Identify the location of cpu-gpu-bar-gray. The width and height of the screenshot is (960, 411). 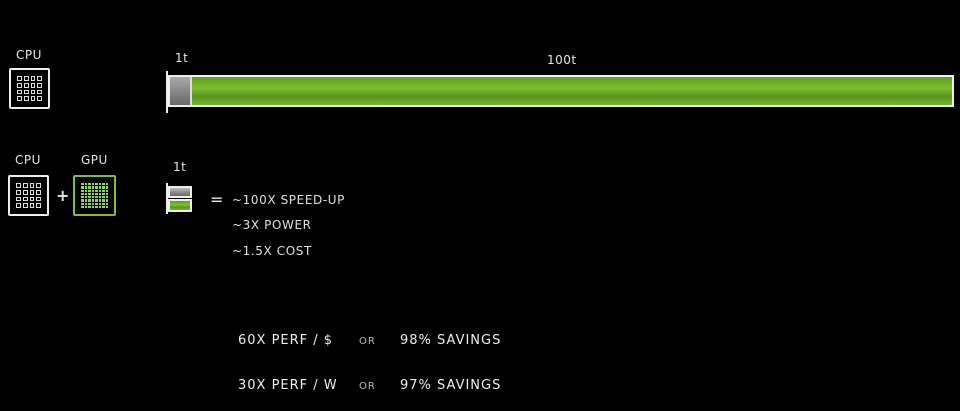
(180, 192).